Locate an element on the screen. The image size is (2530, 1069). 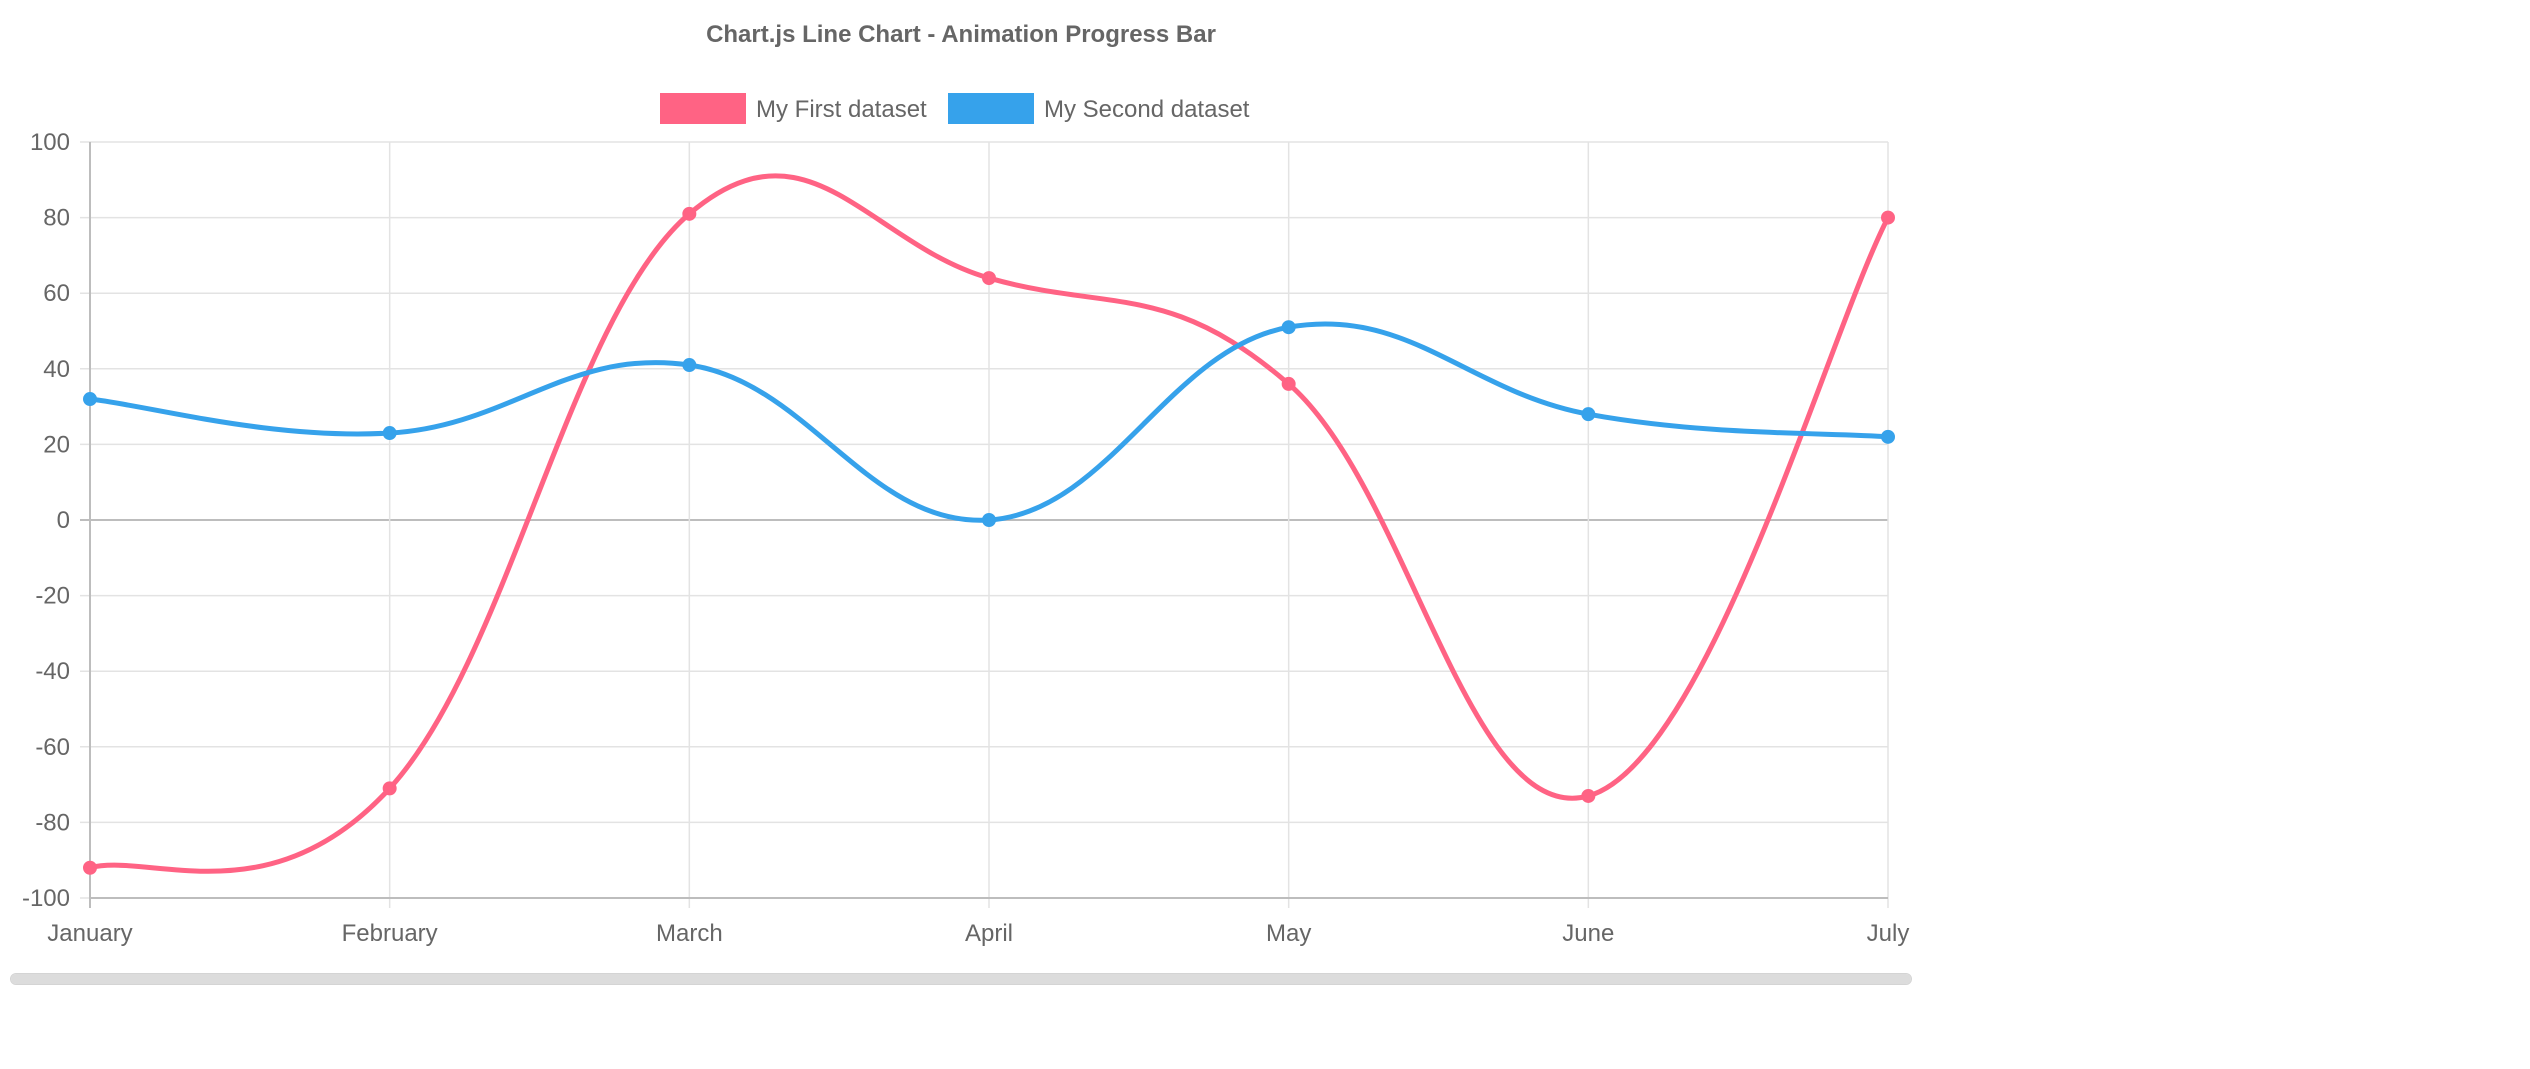
x-tick-label: March is located at coordinates (689, 933).